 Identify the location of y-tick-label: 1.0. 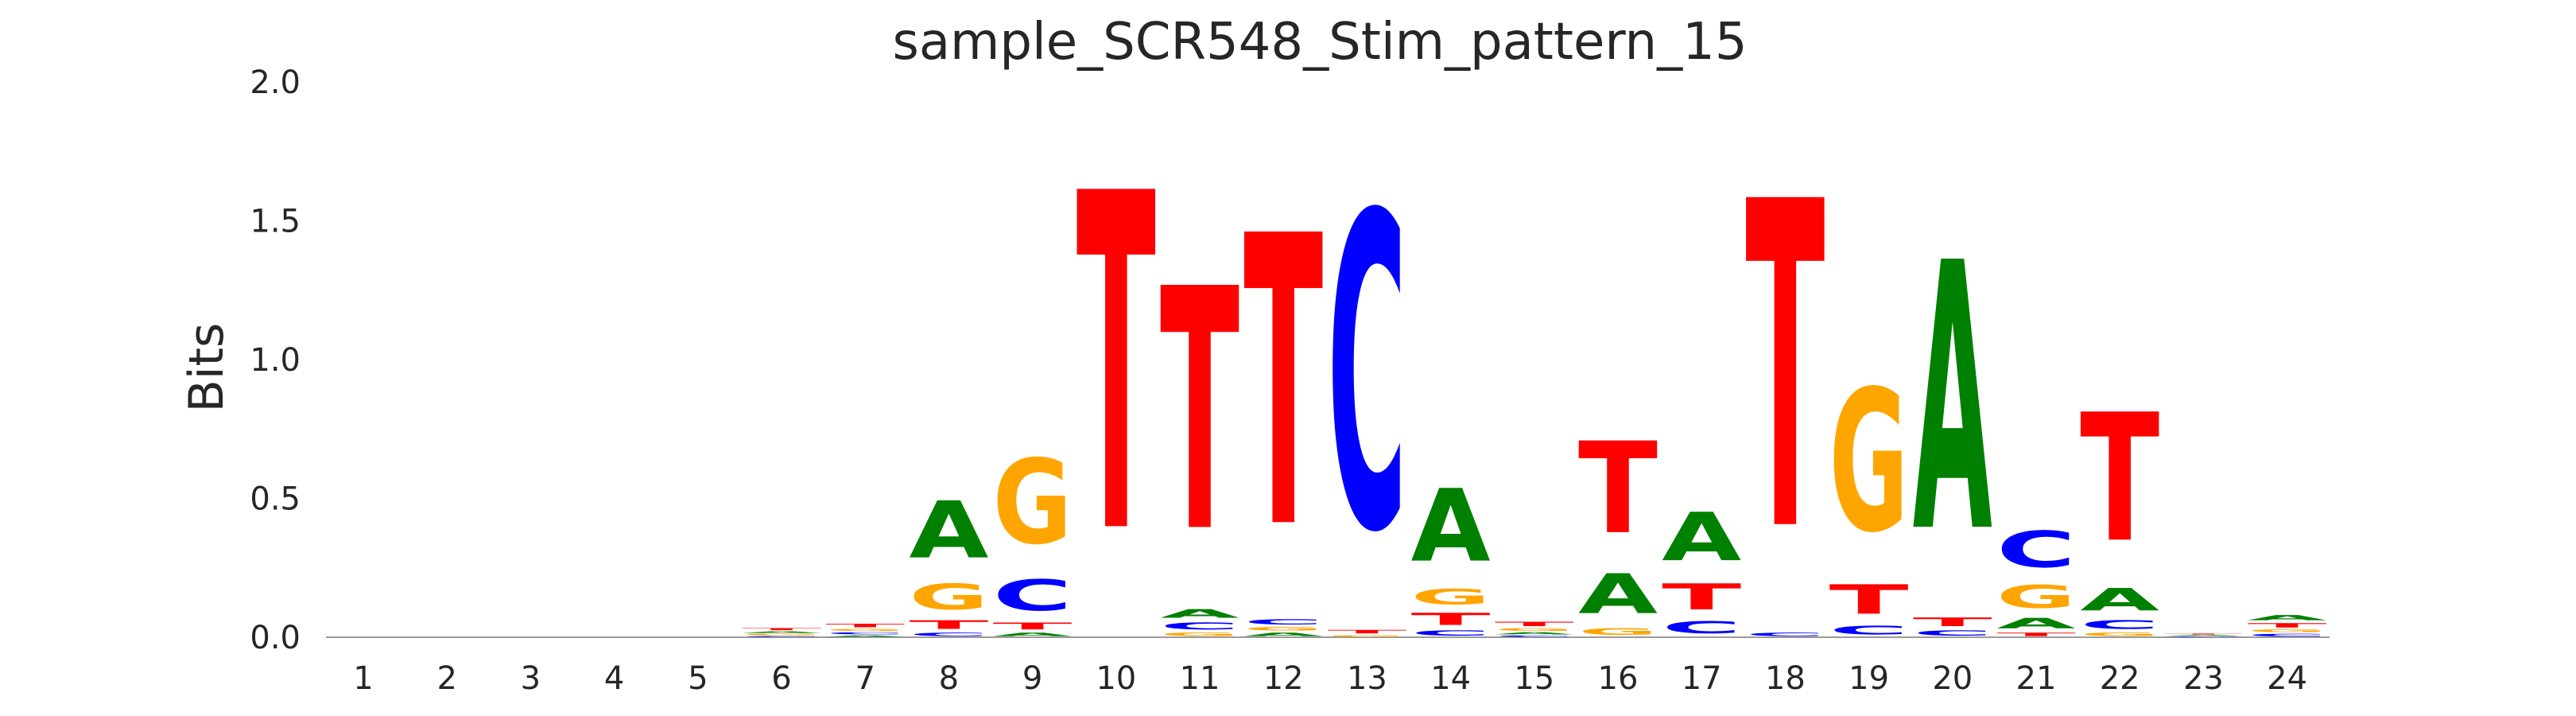
(275, 360).